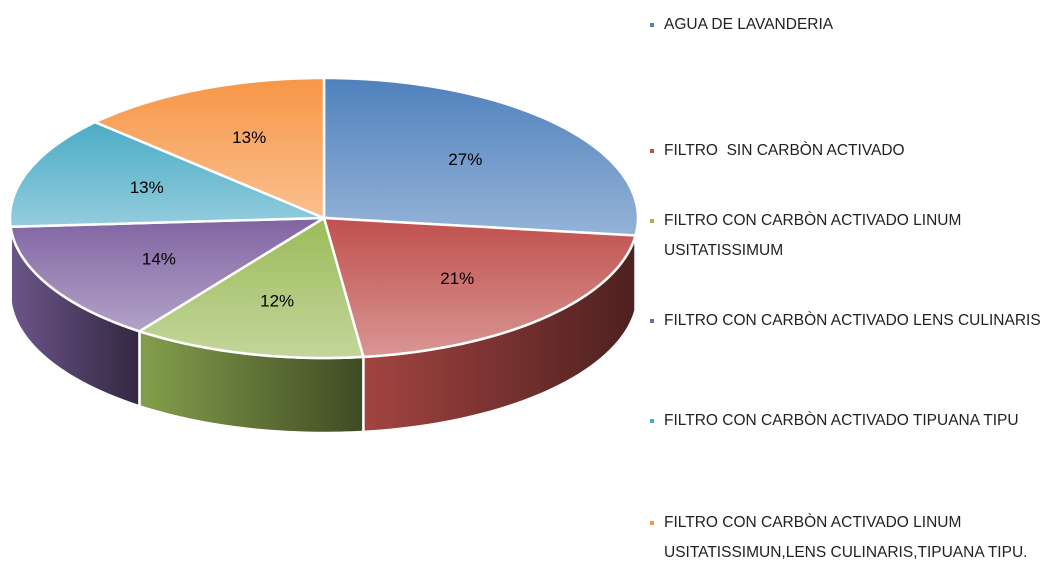 Image resolution: width=1064 pixels, height=588 pixels. I want to click on legend-label: FILTRO CON CARBÒN ACTIVADO TIPUANA TIPU, so click(841, 420).